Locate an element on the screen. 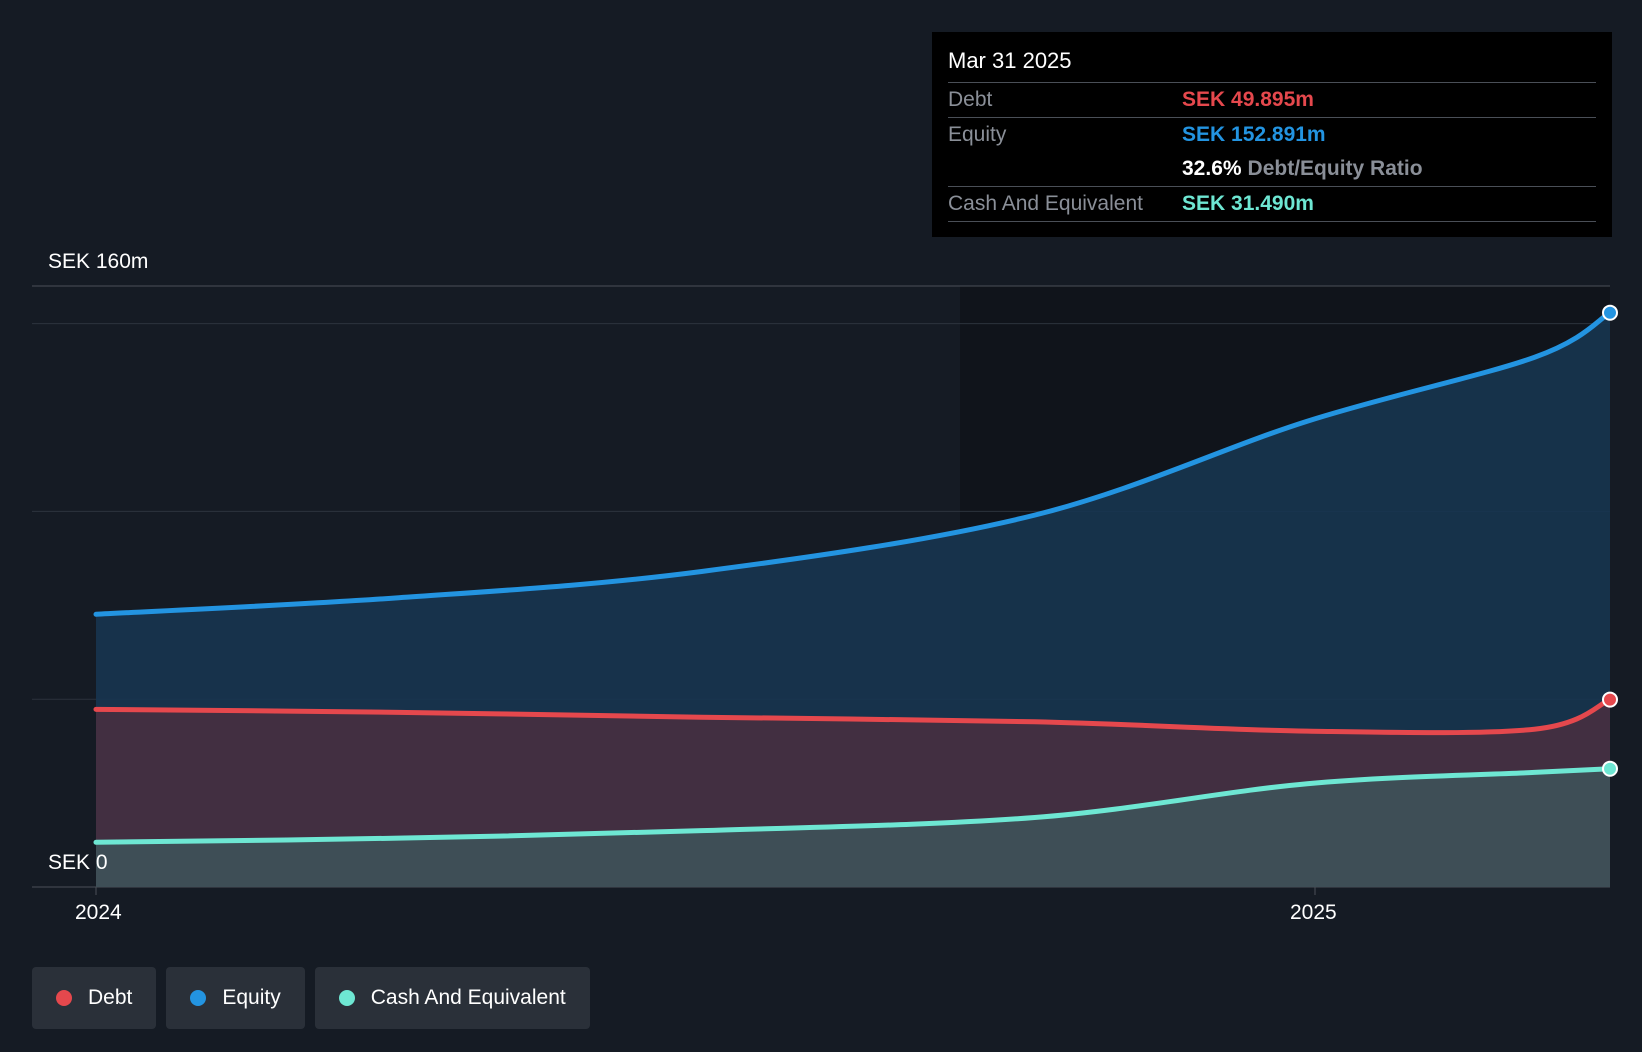 The height and width of the screenshot is (1052, 1642). debt-end-marker is located at coordinates (1610, 699).